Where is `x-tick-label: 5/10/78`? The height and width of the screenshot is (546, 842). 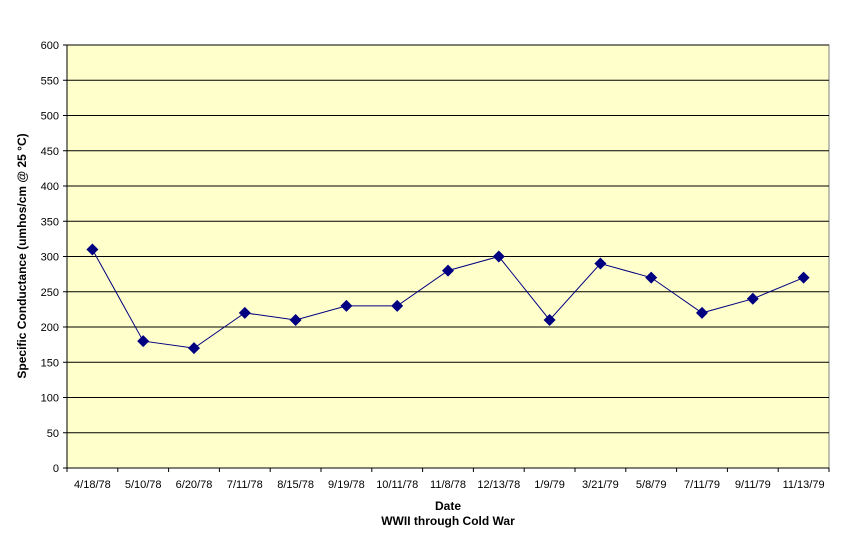
x-tick-label: 5/10/78 is located at coordinates (143, 485).